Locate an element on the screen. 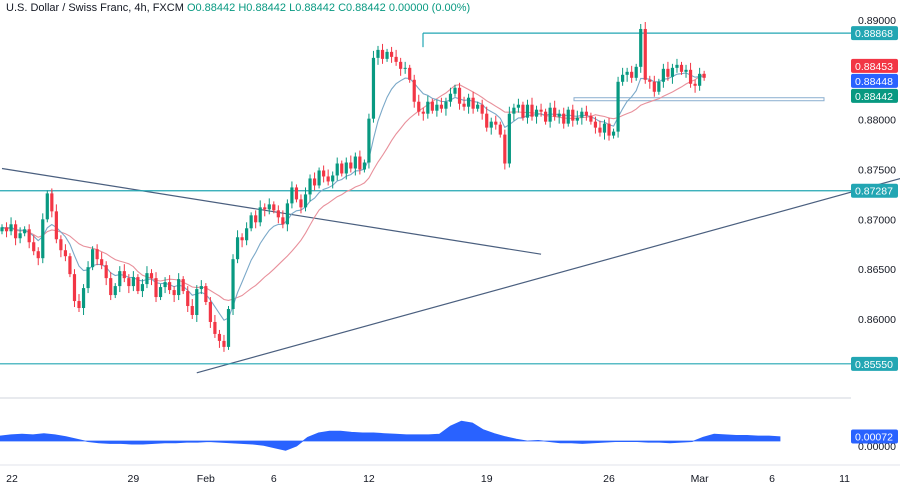  price-tag: 0.88442 is located at coordinates (874, 95).